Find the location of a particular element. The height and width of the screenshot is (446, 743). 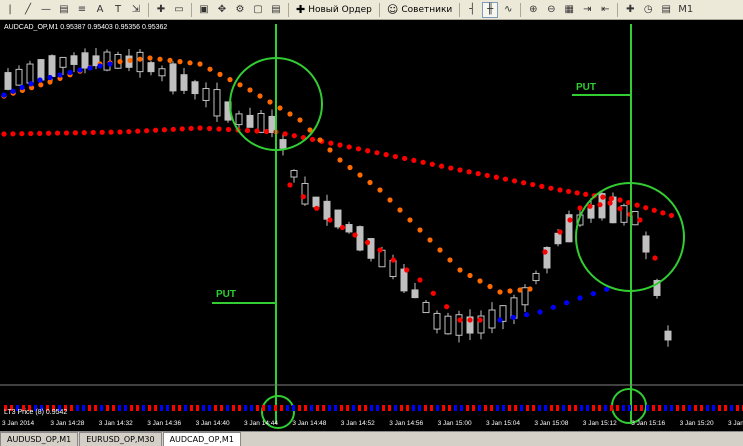

candlestick-icon: ╫ is located at coordinates (490, 9).